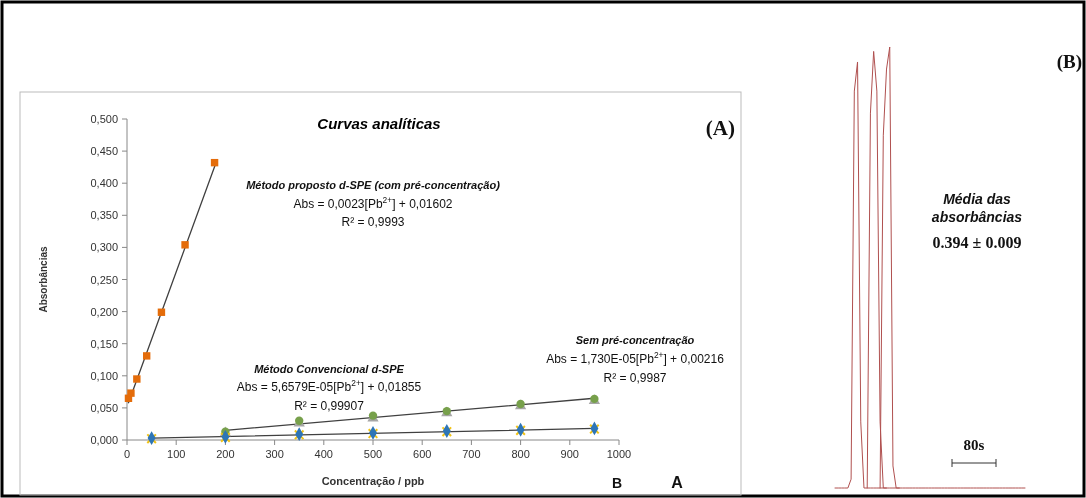  Describe the element at coordinates (104, 407) in the screenshot. I see `y-tick-label: 0,050` at that location.